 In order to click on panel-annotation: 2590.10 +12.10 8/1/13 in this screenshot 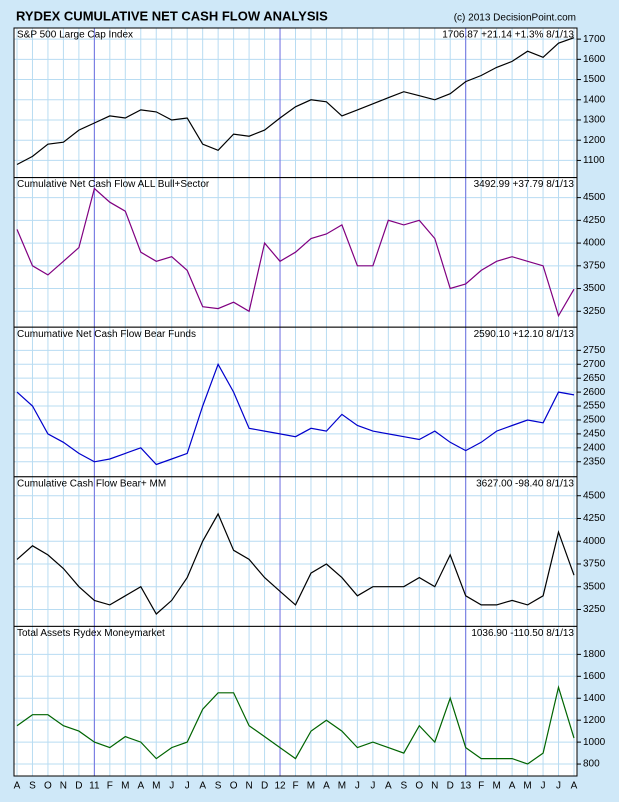, I will do `click(524, 334)`.